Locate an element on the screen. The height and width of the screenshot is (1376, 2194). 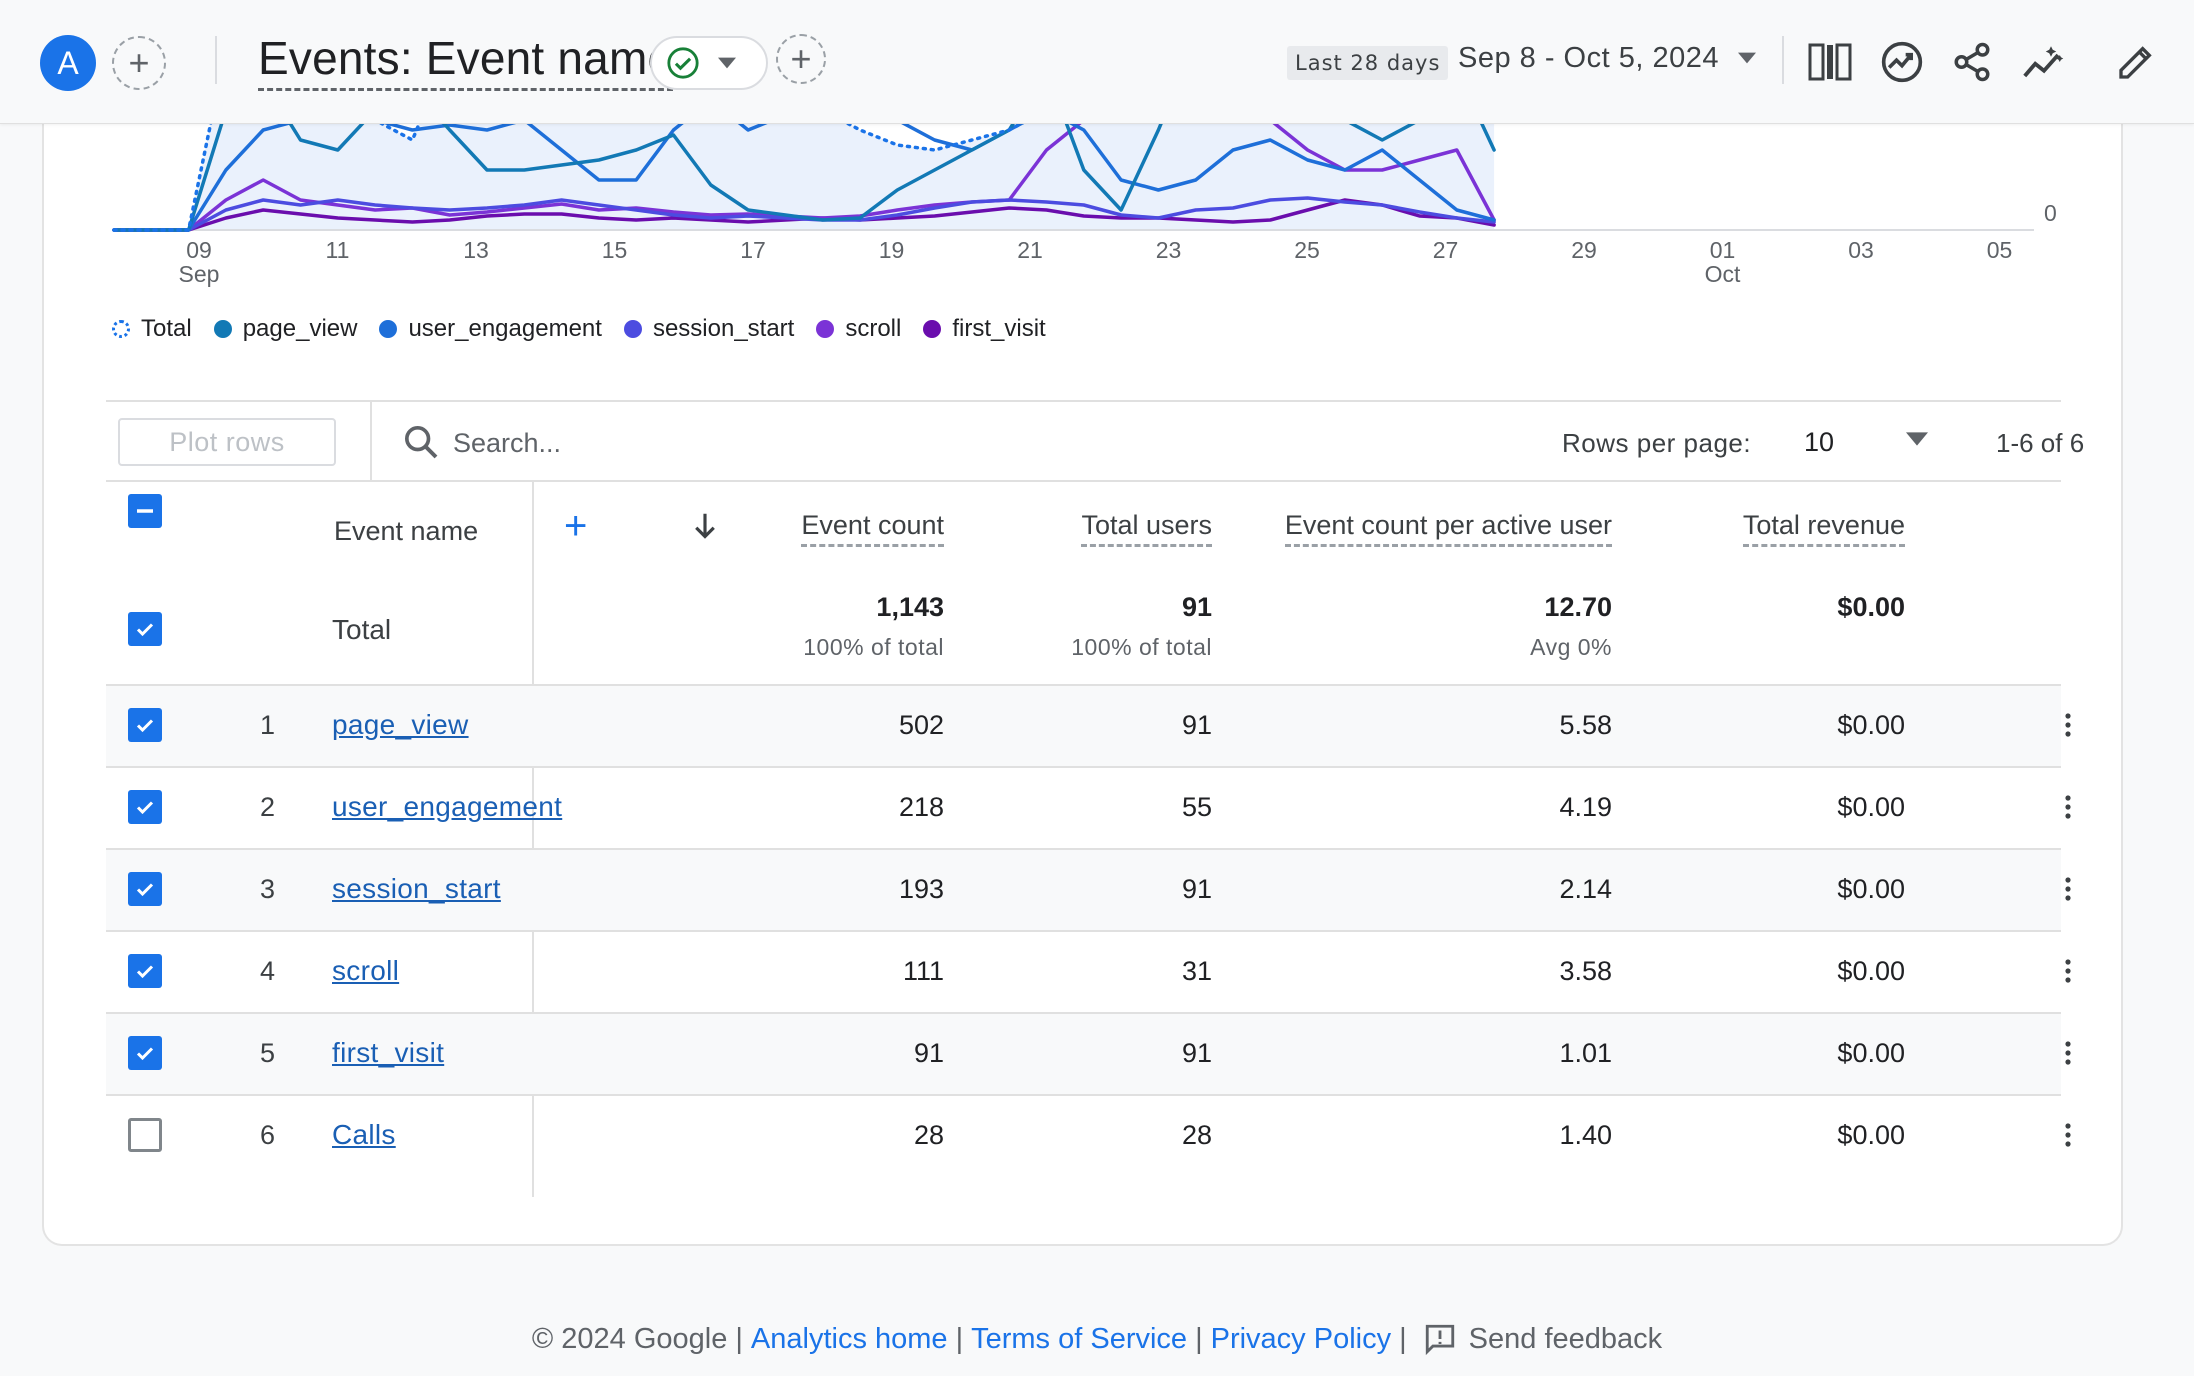
x-tick-day: 05 is located at coordinates (1999, 250).